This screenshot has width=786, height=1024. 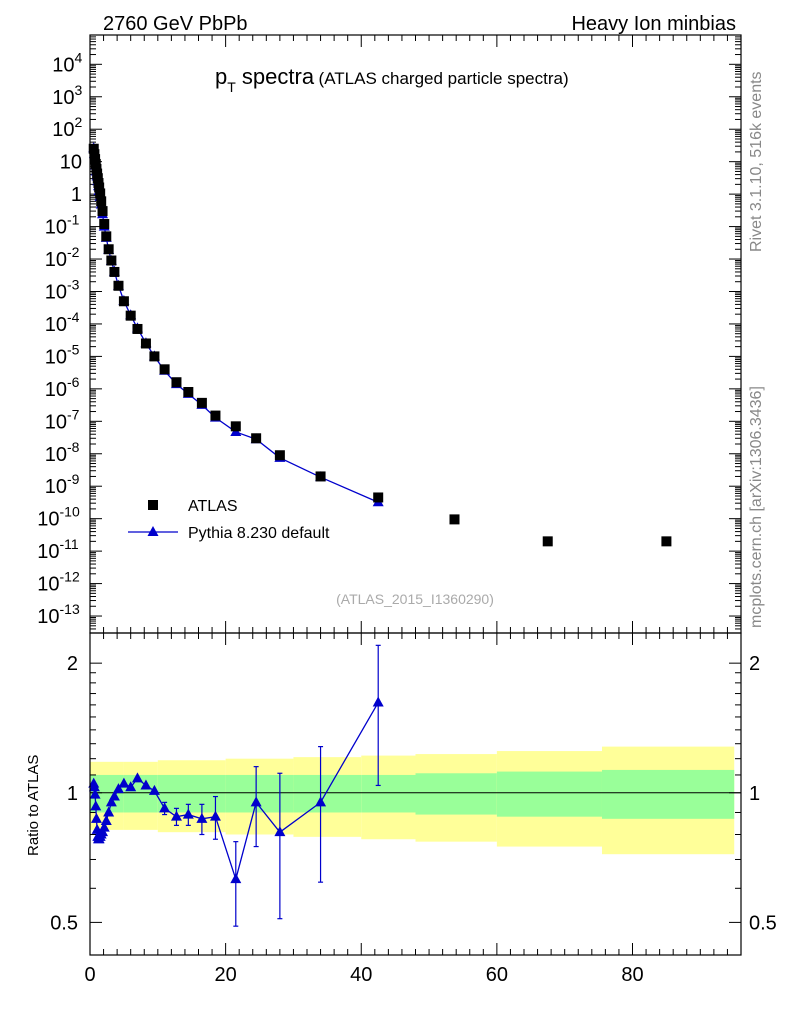 I want to click on ratio-bands, so click(x=415, y=800).